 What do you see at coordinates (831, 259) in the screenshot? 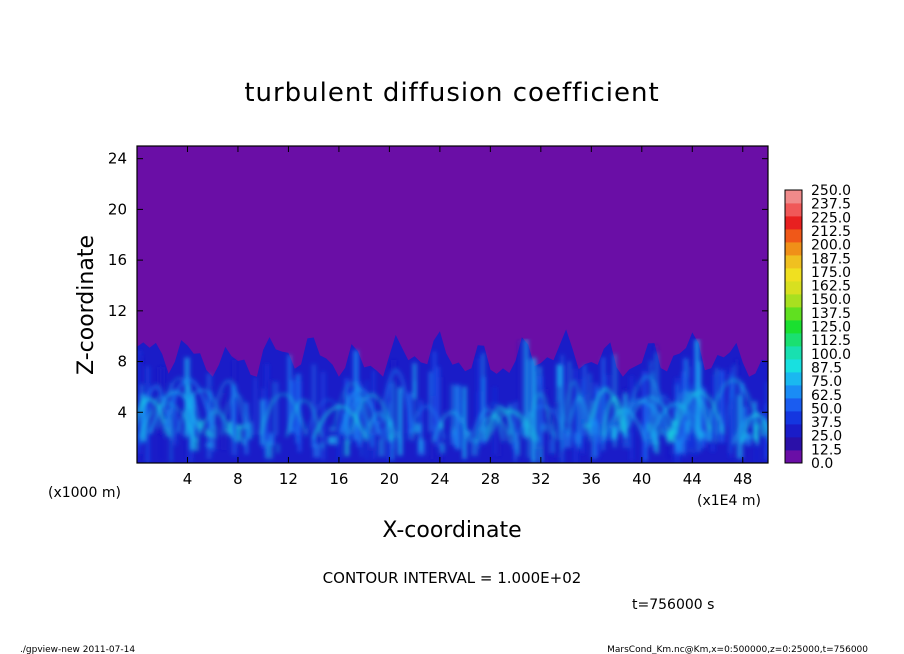
I see `colorbar-label: 187.5` at bounding box center [831, 259].